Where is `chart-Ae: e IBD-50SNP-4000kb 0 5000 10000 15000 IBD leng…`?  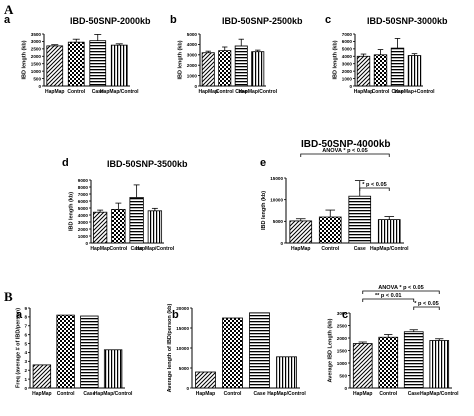
chart-Ae: e IBD-50SNP-4000kb 0 5000 10000 15000 IBD leng… is located at coordinates (334, 195).